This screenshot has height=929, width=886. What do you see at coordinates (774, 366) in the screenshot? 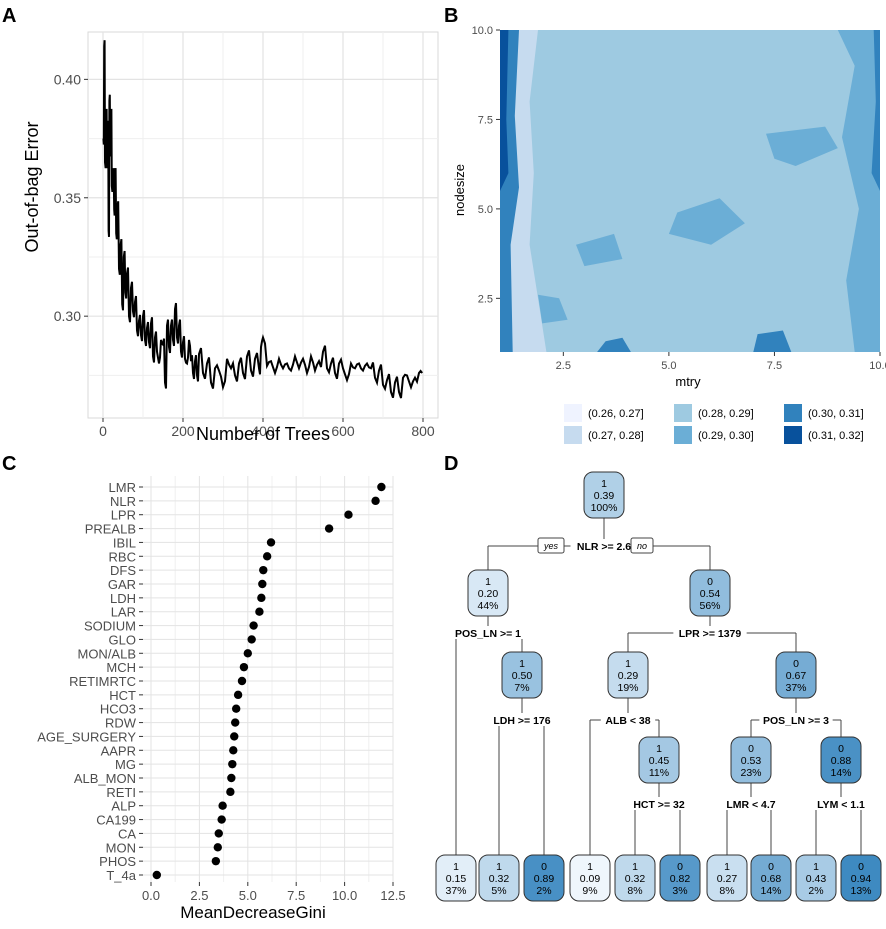
I see `b-xtick-label: 7.5` at bounding box center [774, 366].